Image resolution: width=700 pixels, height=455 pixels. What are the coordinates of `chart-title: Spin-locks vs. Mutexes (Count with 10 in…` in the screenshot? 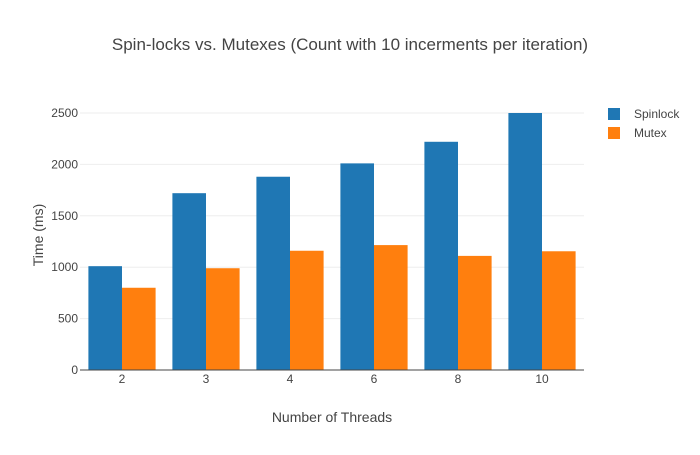 It's located at (350, 44).